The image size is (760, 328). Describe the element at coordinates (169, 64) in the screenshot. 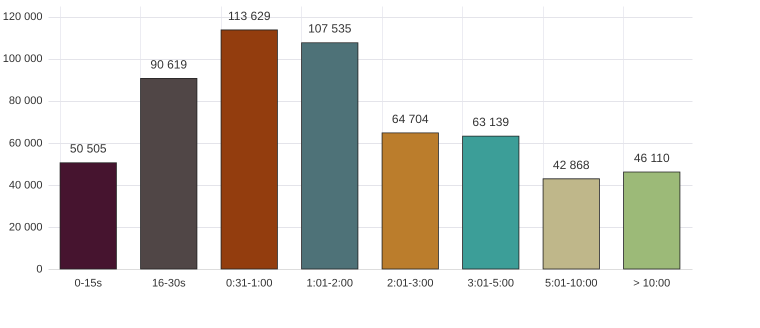

I see `data-label: 90 619` at that location.